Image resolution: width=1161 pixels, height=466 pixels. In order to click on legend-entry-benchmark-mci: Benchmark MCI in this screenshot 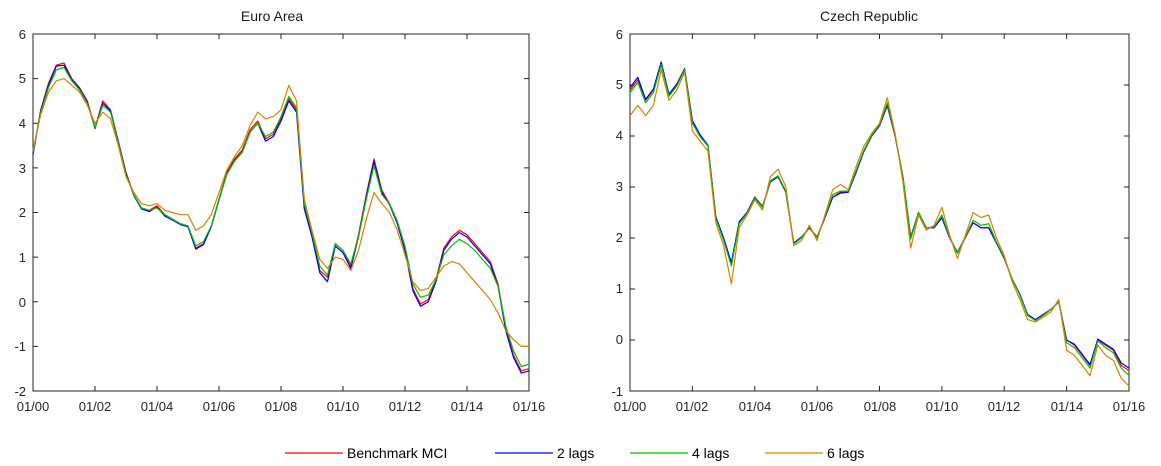, I will do `click(366, 453)`.